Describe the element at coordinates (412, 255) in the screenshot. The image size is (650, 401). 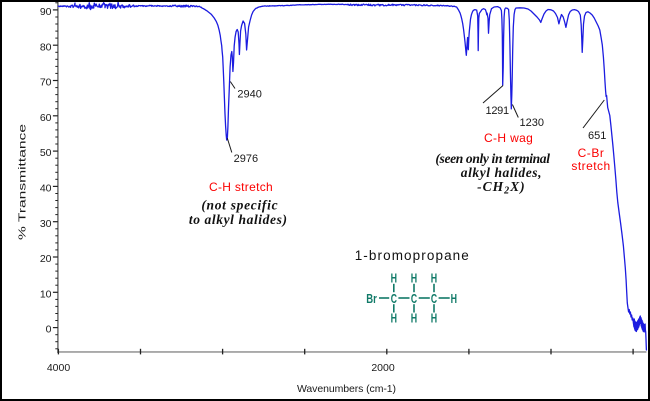
I see `svg-text: 1-bromopropane` at that location.